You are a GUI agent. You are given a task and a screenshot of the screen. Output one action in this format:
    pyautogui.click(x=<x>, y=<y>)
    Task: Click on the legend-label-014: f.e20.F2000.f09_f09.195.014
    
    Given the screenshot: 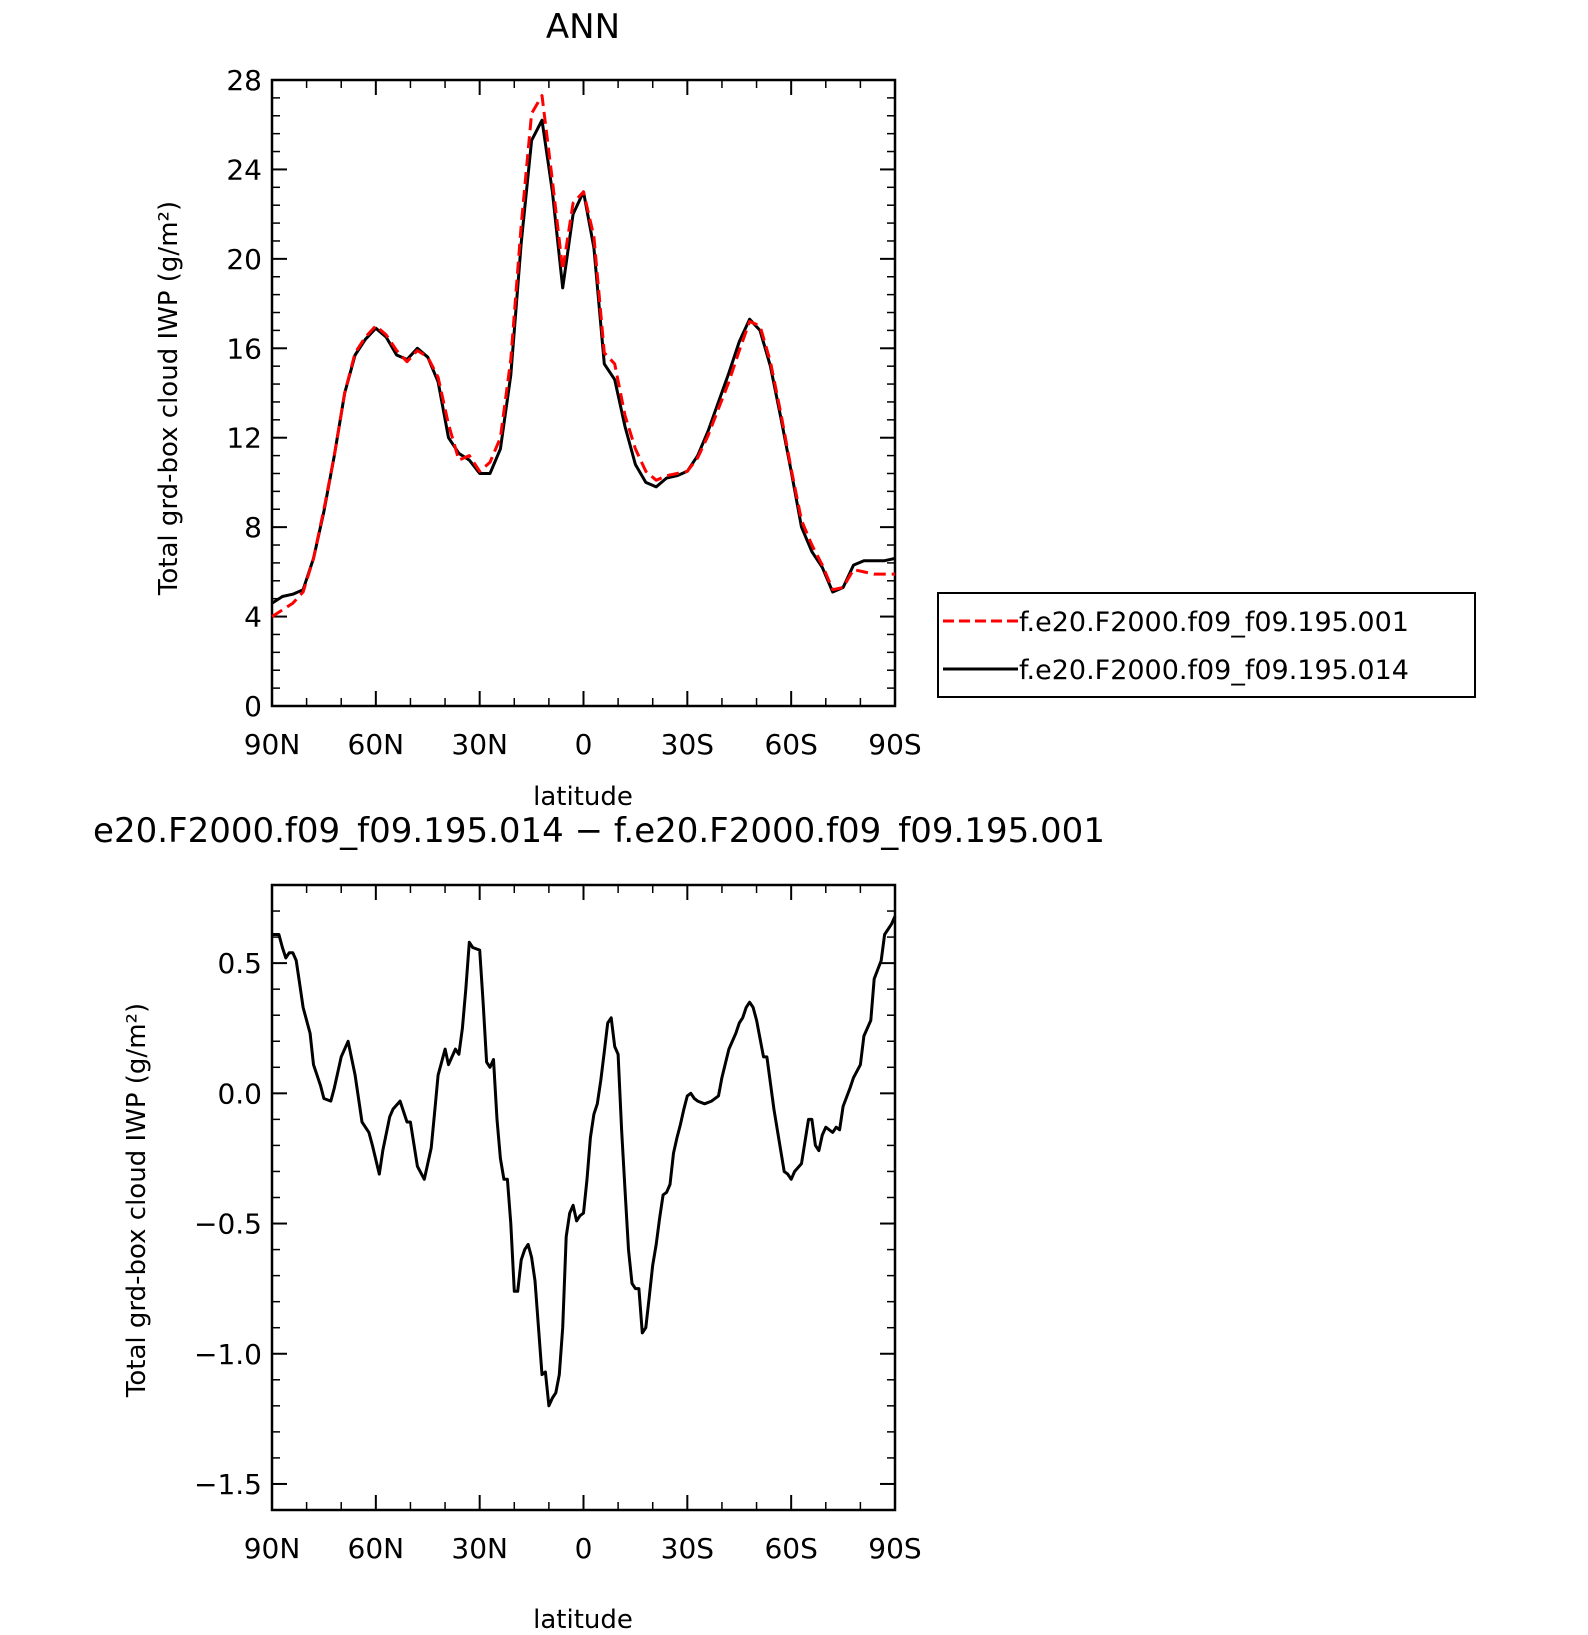 What is the action you would take?
    pyautogui.click(x=1214, y=670)
    